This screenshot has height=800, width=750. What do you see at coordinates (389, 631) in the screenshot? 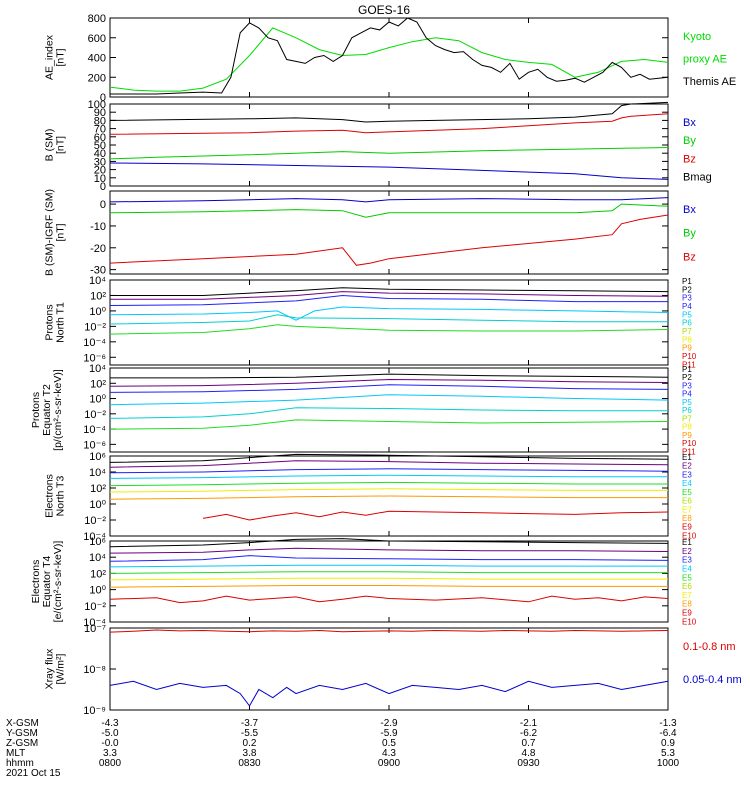
I see `series-0-1-0-8-nm` at bounding box center [389, 631].